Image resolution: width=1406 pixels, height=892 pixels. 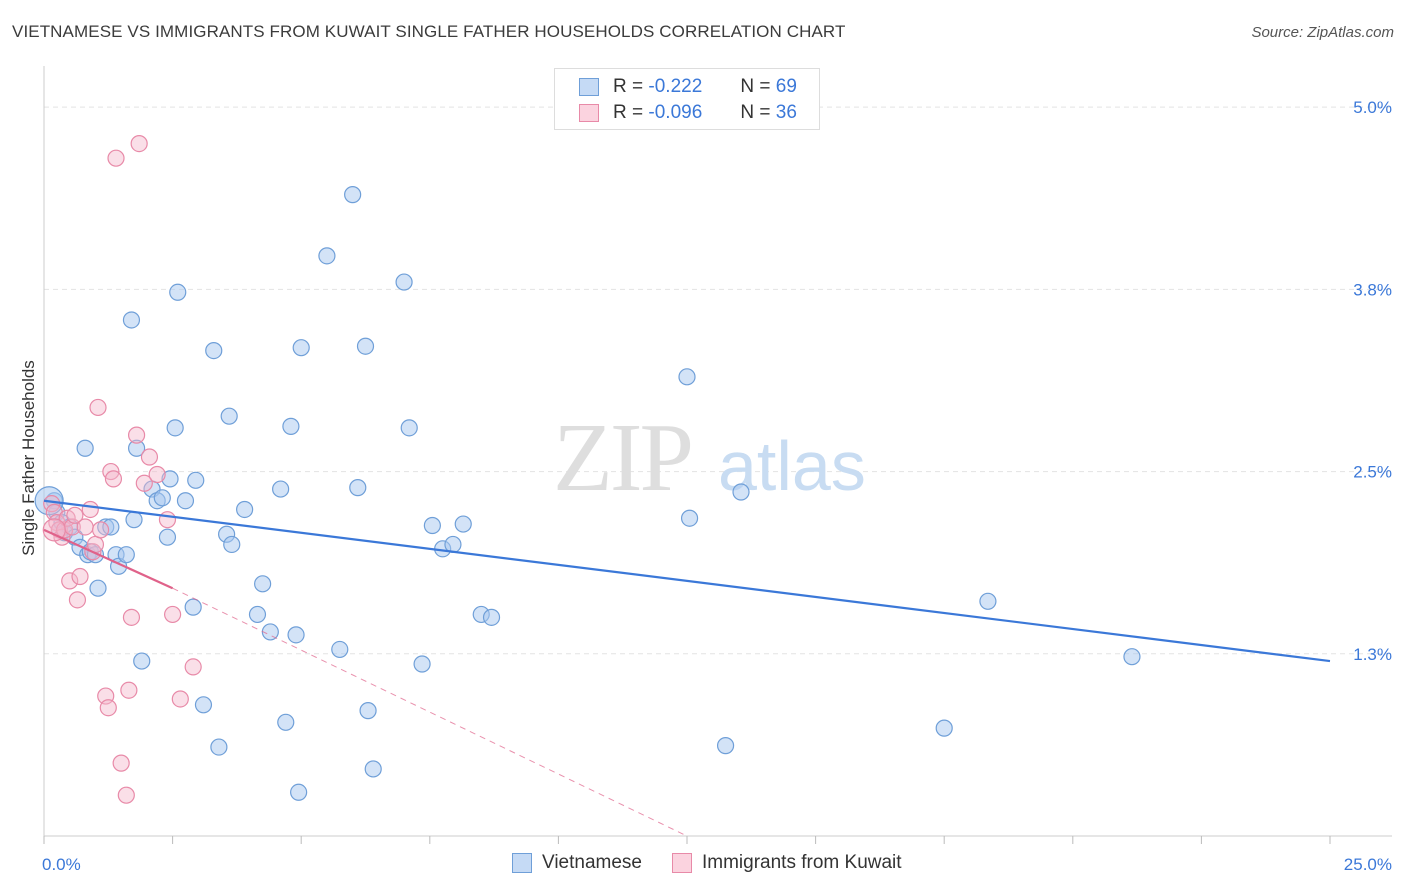 I want to click on series-legend-vietnamese: Vietnamese, so click(x=577, y=863).